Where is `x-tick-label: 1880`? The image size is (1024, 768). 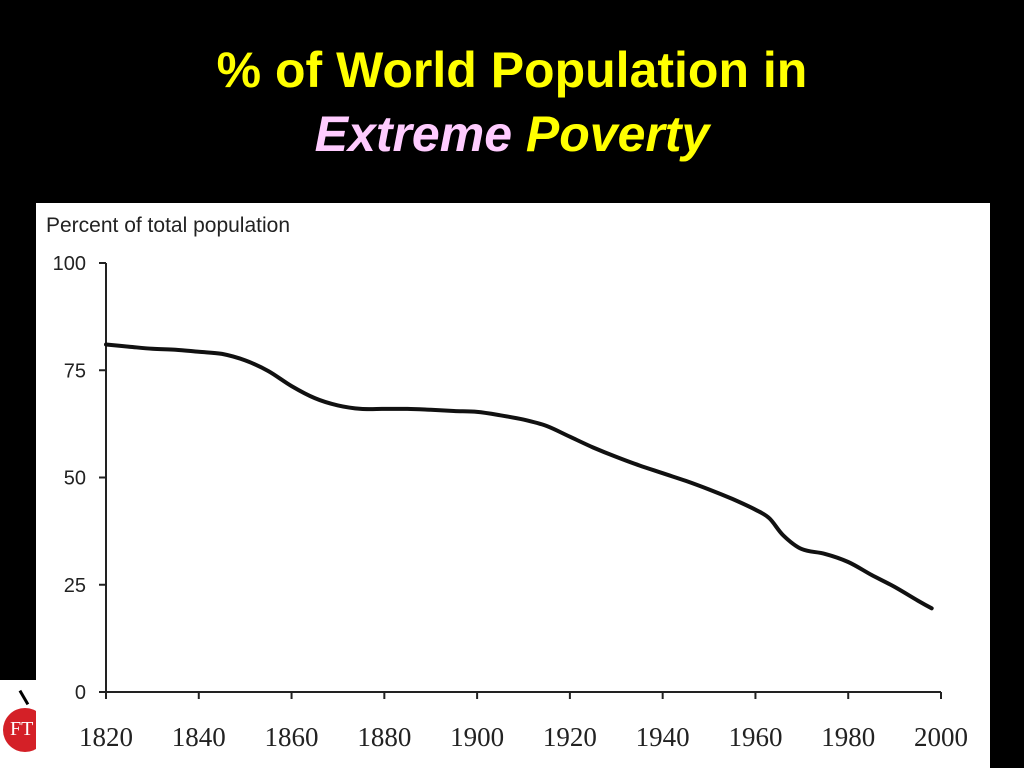
x-tick-label: 1880 is located at coordinates (384, 737).